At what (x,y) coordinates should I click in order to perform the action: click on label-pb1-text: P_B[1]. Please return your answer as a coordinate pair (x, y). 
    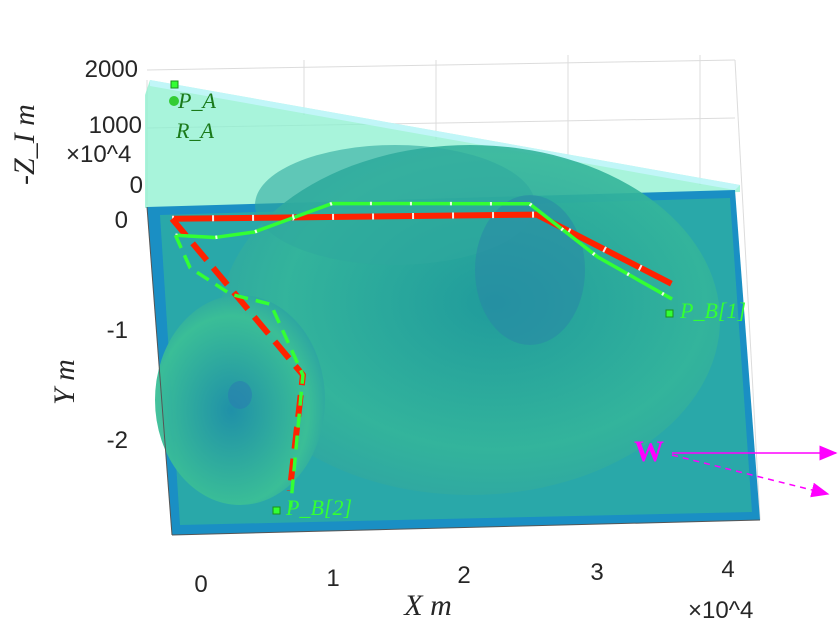
    Looking at the image, I should click on (712, 310).